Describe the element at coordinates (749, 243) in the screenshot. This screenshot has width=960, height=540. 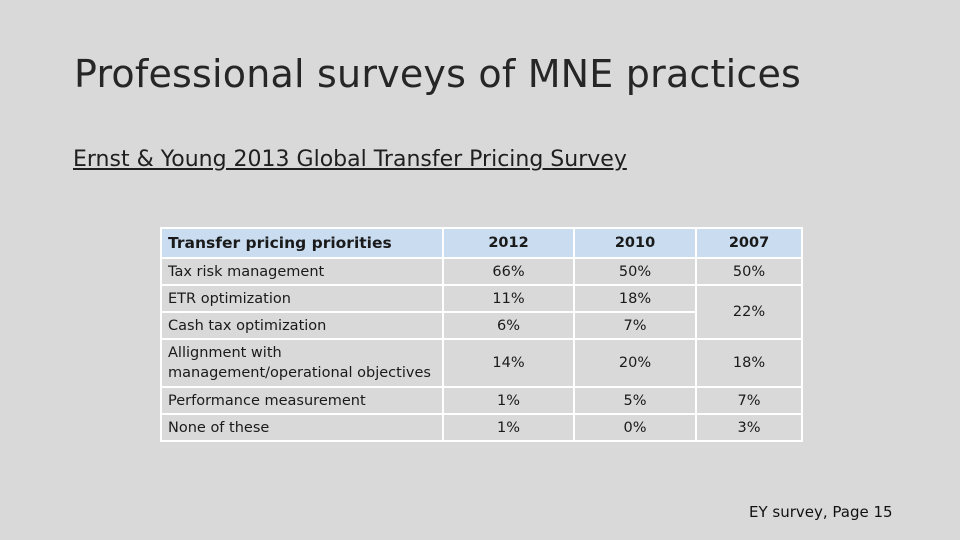
I see `header-2007: 2007` at that location.